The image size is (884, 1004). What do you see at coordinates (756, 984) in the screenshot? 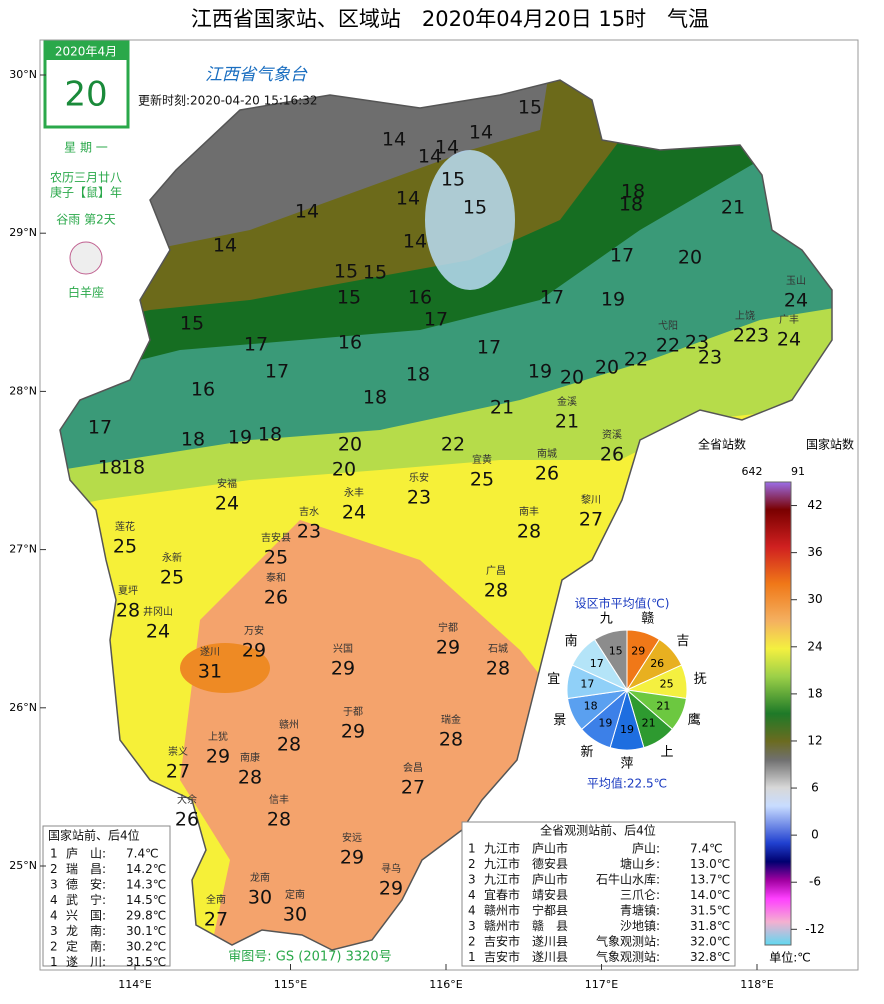
I see `lon-label: 118°E` at bounding box center [756, 984].